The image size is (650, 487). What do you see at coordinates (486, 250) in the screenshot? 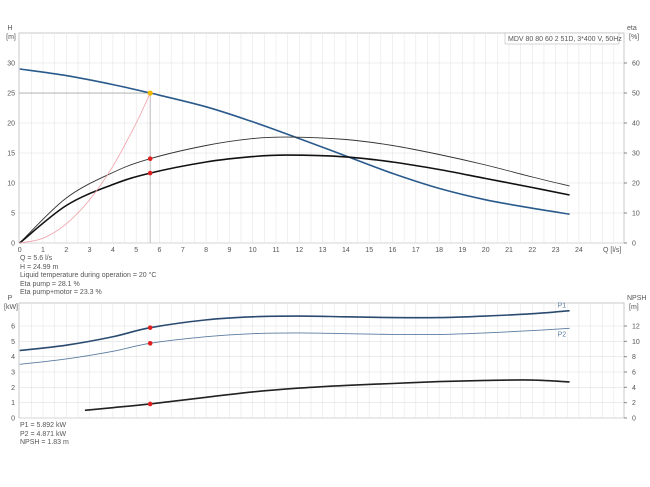
I see `x-tick-label: 20` at bounding box center [486, 250].